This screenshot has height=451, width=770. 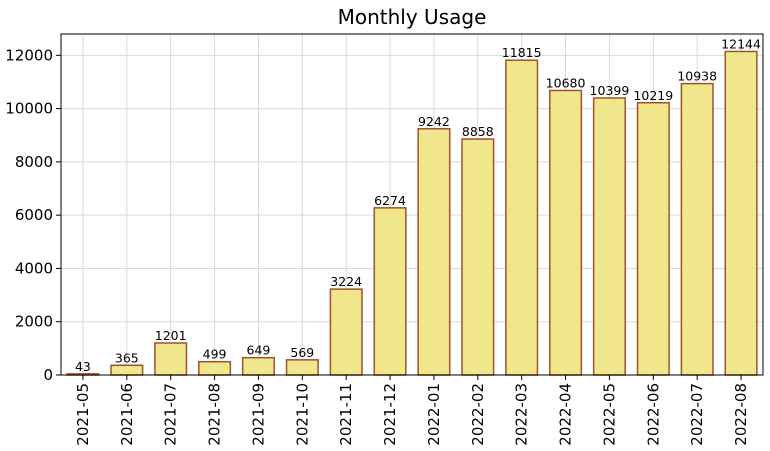 I want to click on data-label-2022-04: 10680, so click(x=566, y=82).